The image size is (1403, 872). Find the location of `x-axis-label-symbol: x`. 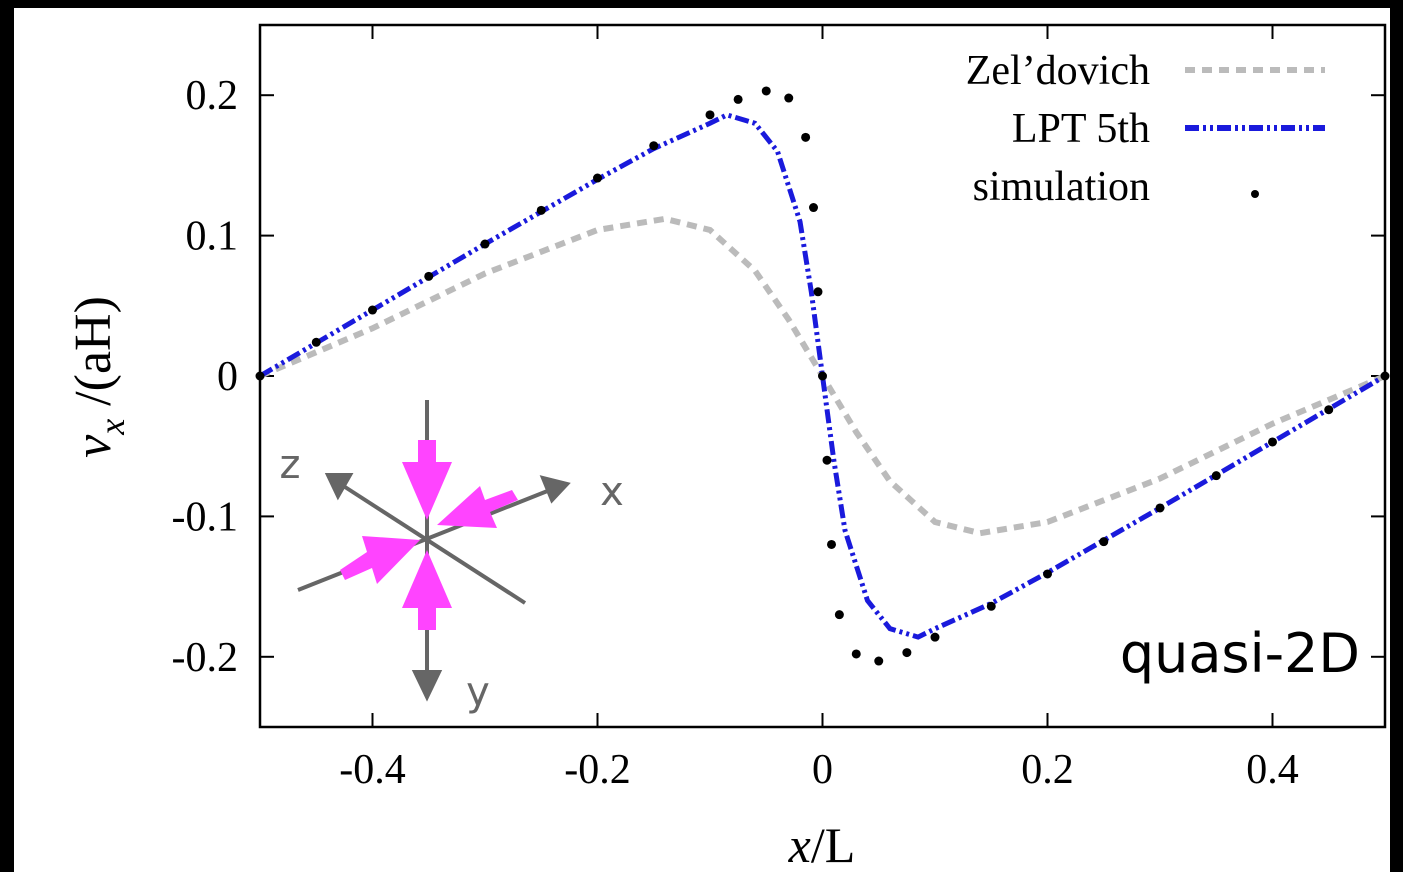

x-axis-label-symbol: x is located at coordinates (799, 844).